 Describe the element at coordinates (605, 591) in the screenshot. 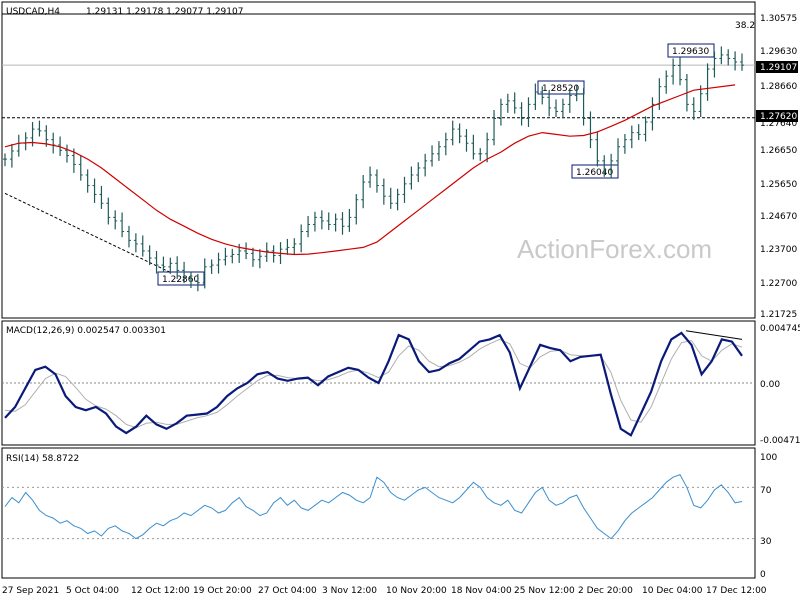

I see `time-tick: 2 Dec 20:00` at that location.